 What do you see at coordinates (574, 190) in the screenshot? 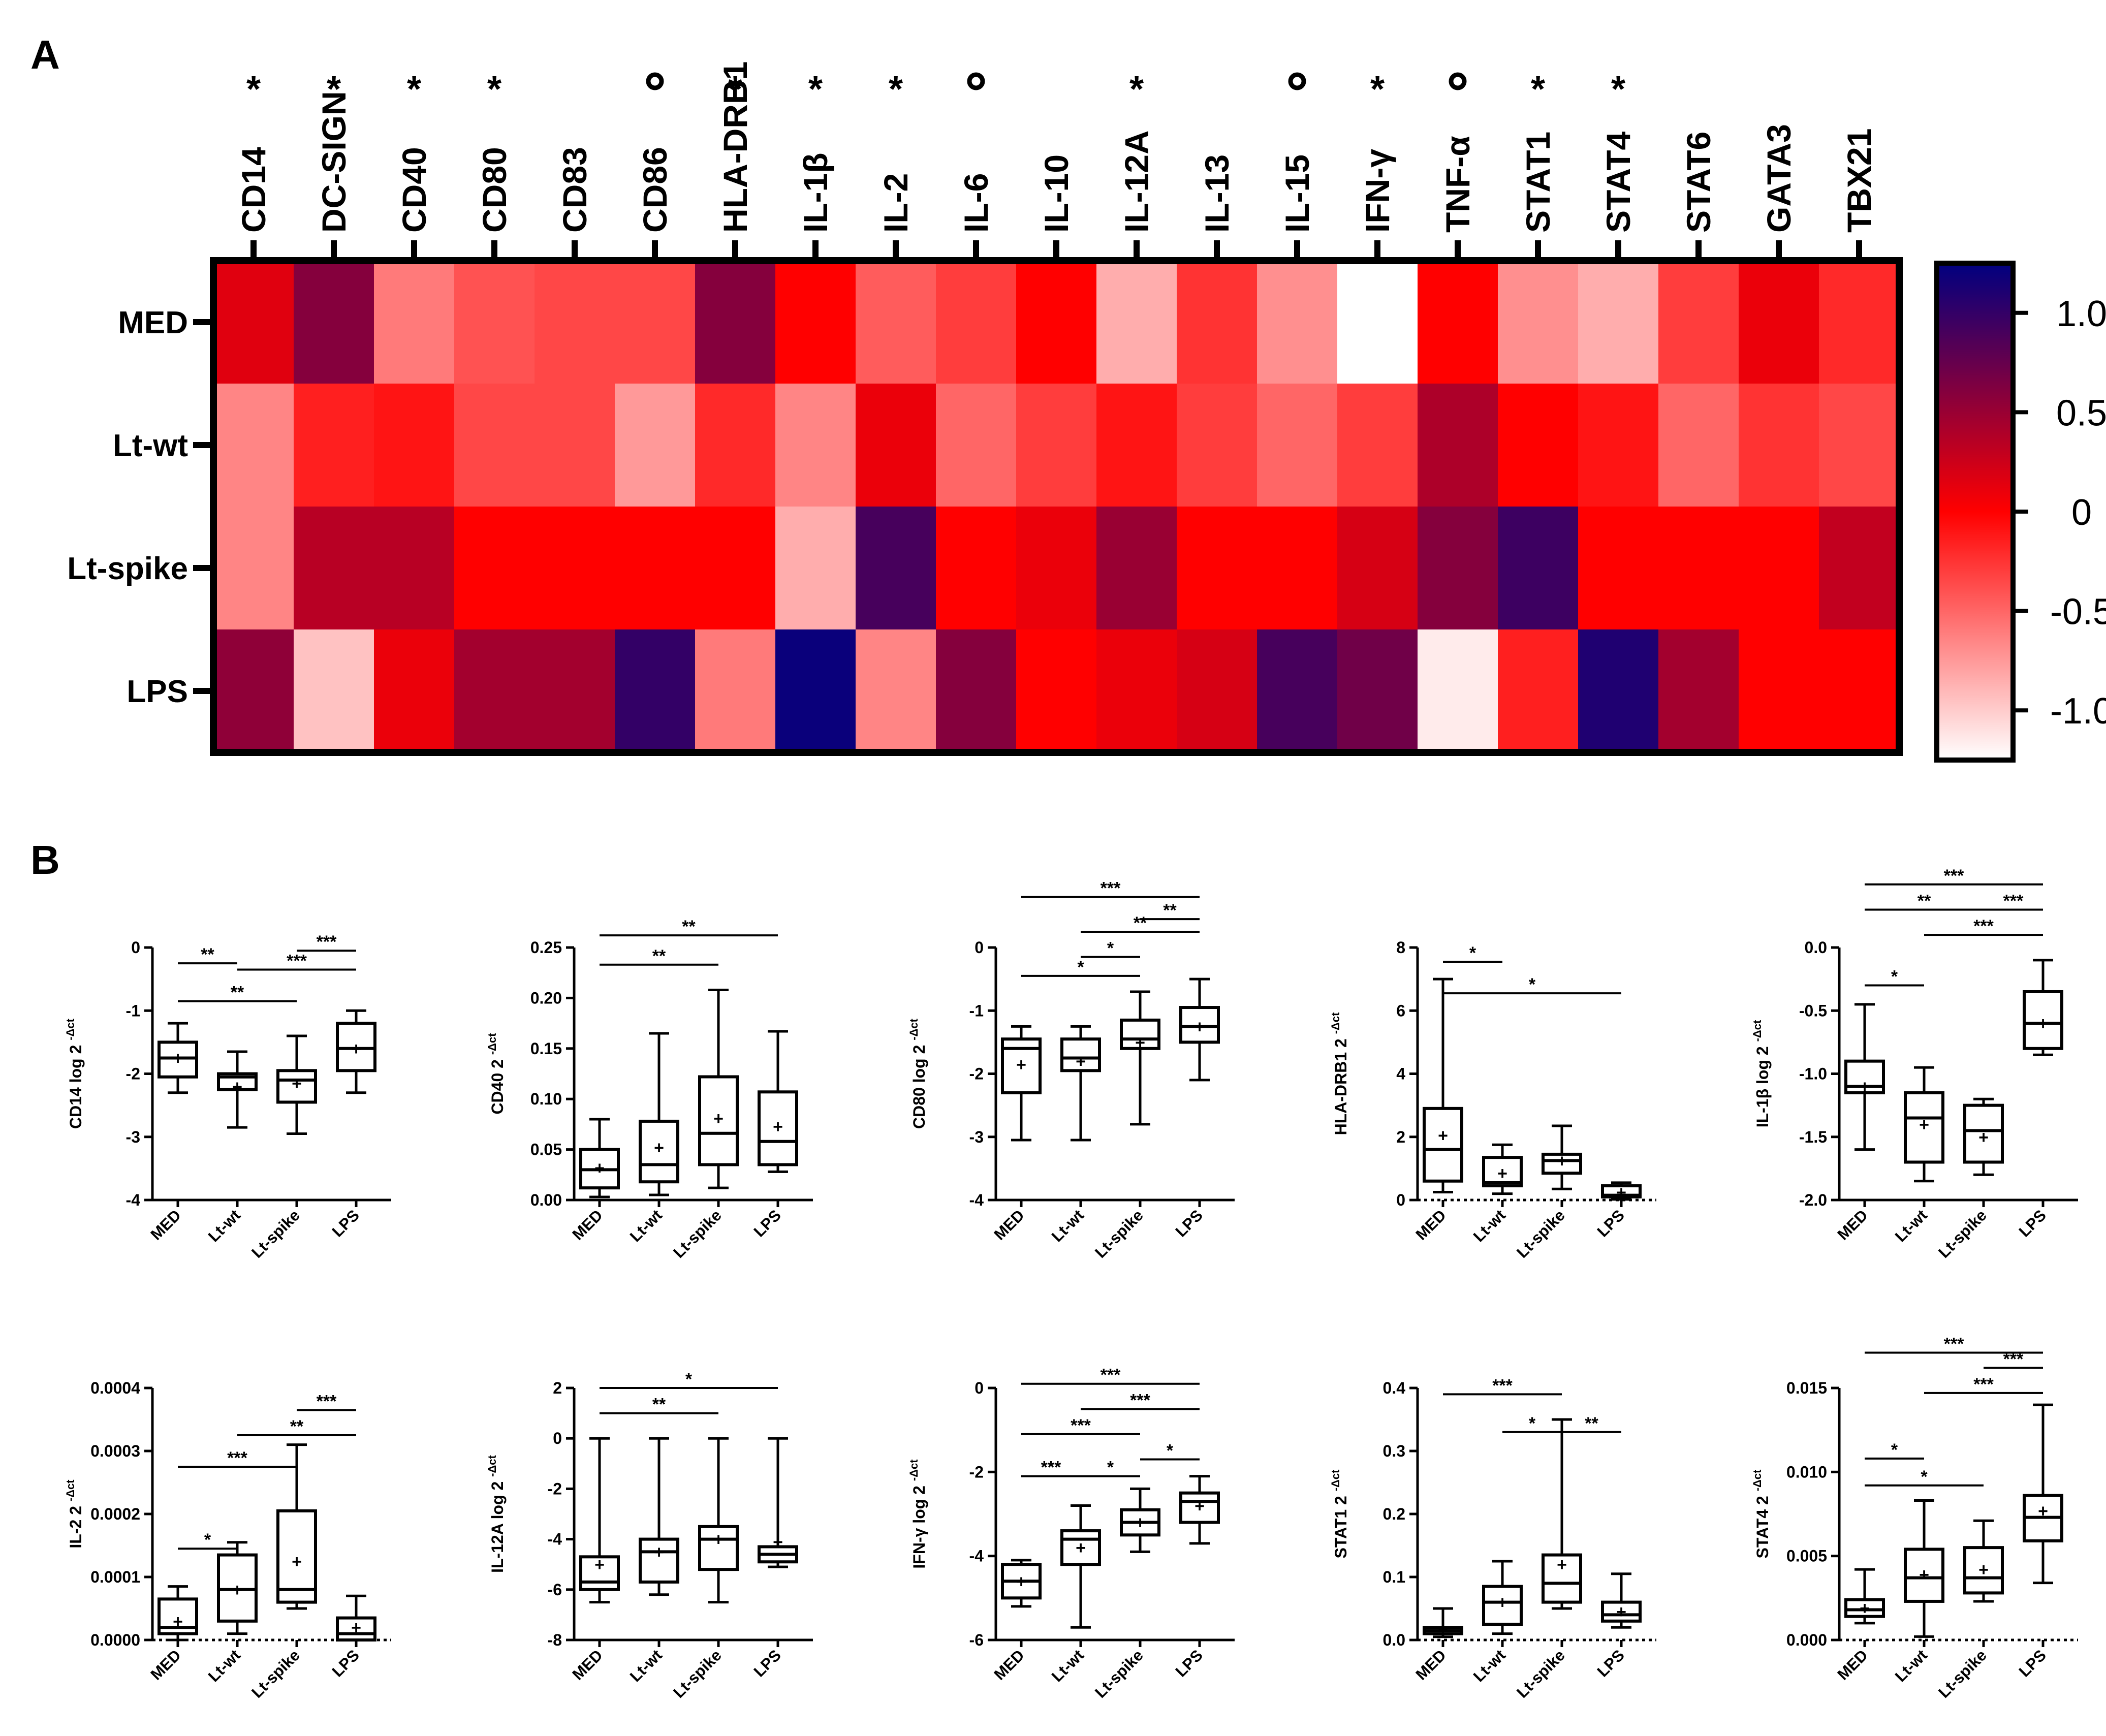
I see `heatmap-column-label: CD83` at bounding box center [574, 190].